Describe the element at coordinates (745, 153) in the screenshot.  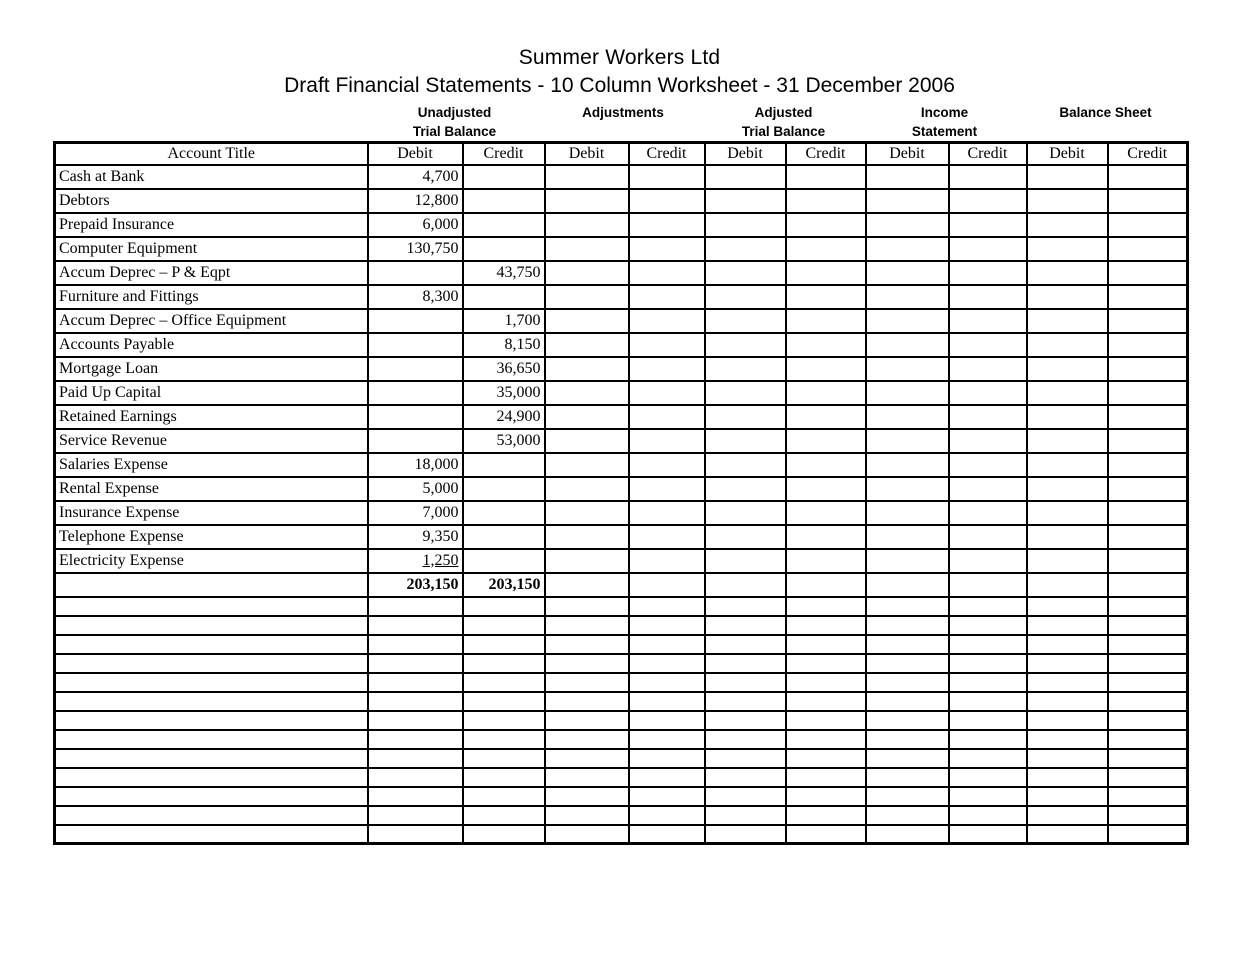
I see `atb-debit-header: Debit` at that location.